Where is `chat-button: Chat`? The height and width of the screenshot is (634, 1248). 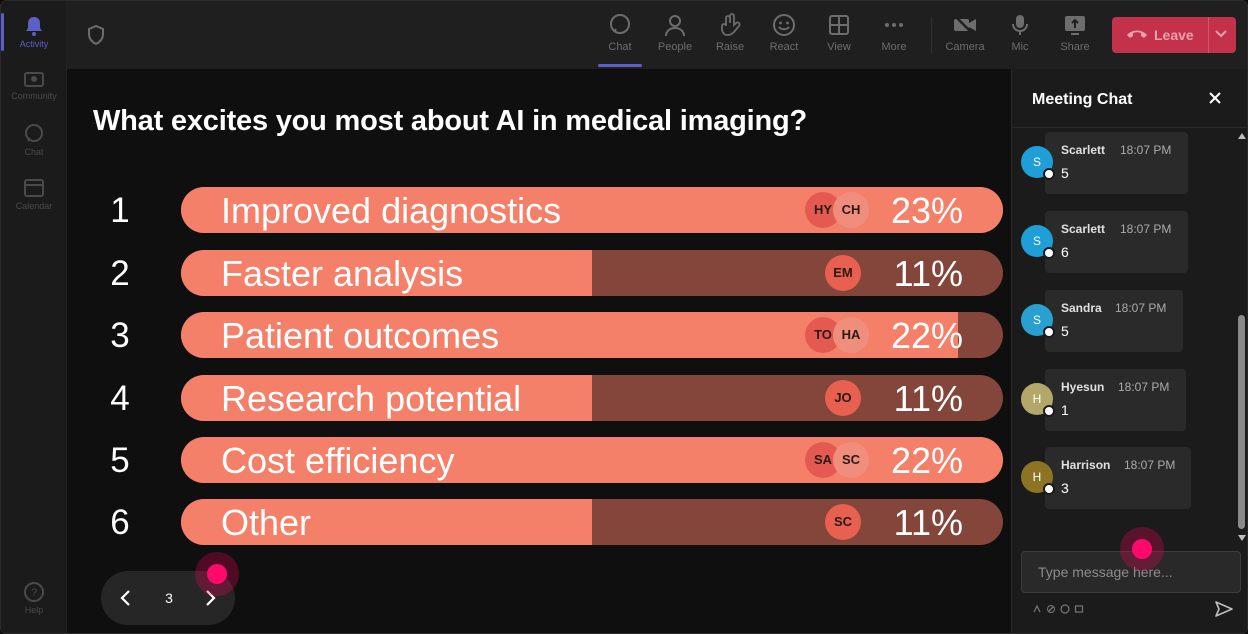 chat-button: Chat is located at coordinates (620, 39).